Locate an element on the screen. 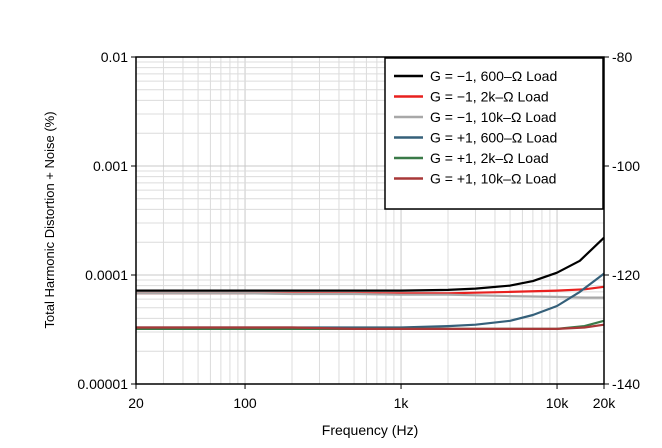 This screenshot has width=662, height=448. x-tick-label: 10k is located at coordinates (558, 403).